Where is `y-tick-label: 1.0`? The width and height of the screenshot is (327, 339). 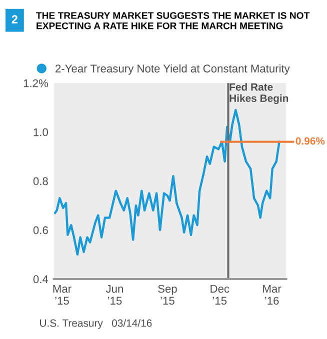
y-tick-label: 1.0 is located at coordinates (41, 132).